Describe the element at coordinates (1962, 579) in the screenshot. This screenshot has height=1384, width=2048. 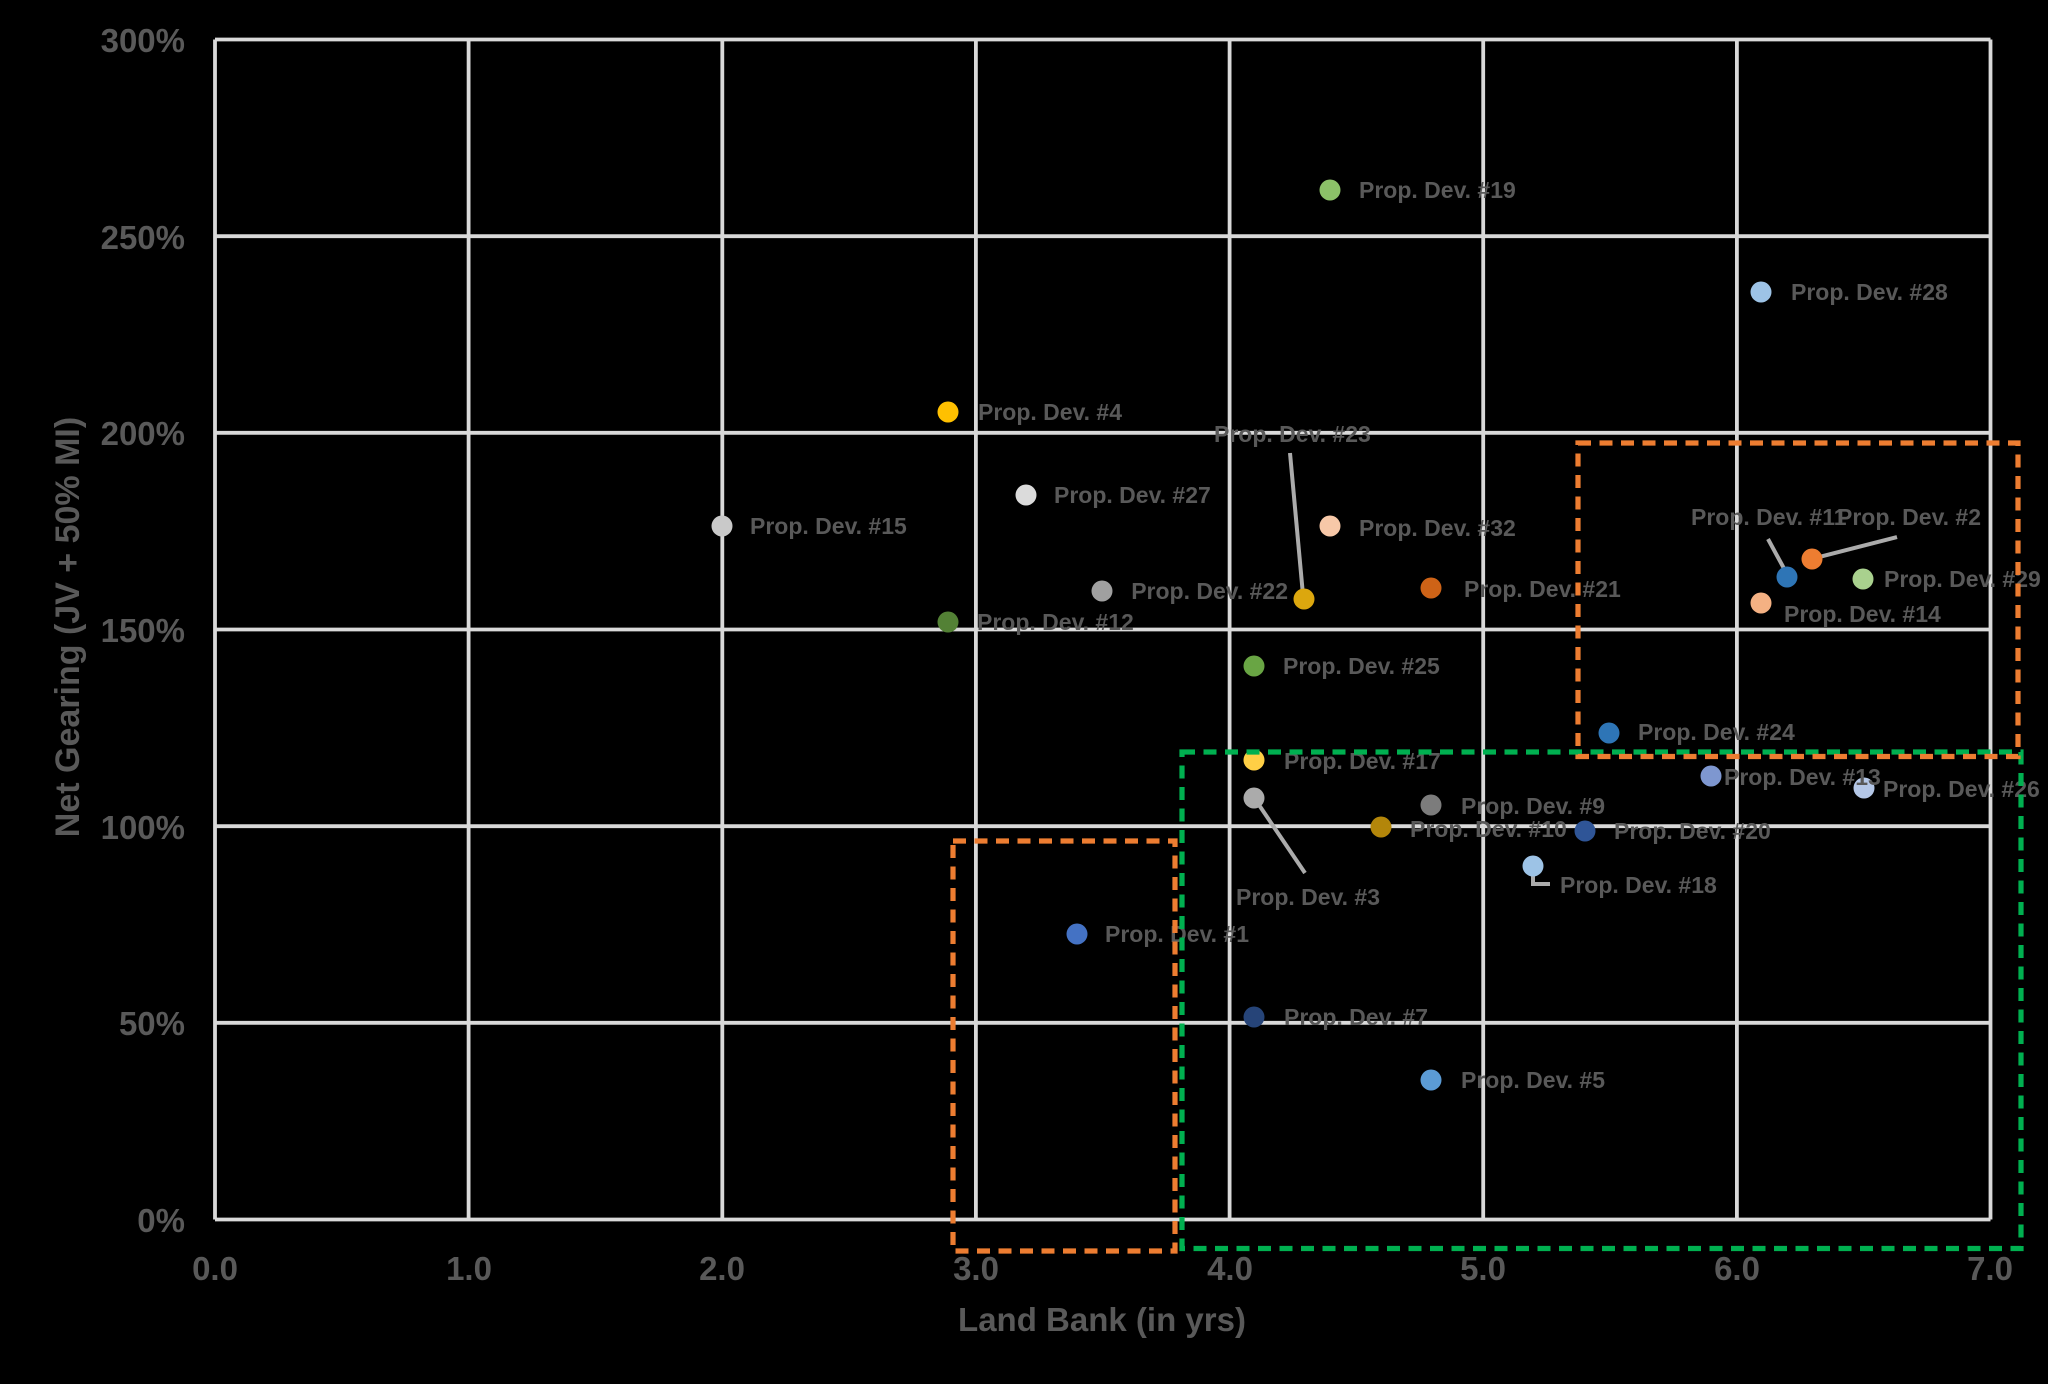
I see `svg-text: Prop. Dev. #29` at that location.